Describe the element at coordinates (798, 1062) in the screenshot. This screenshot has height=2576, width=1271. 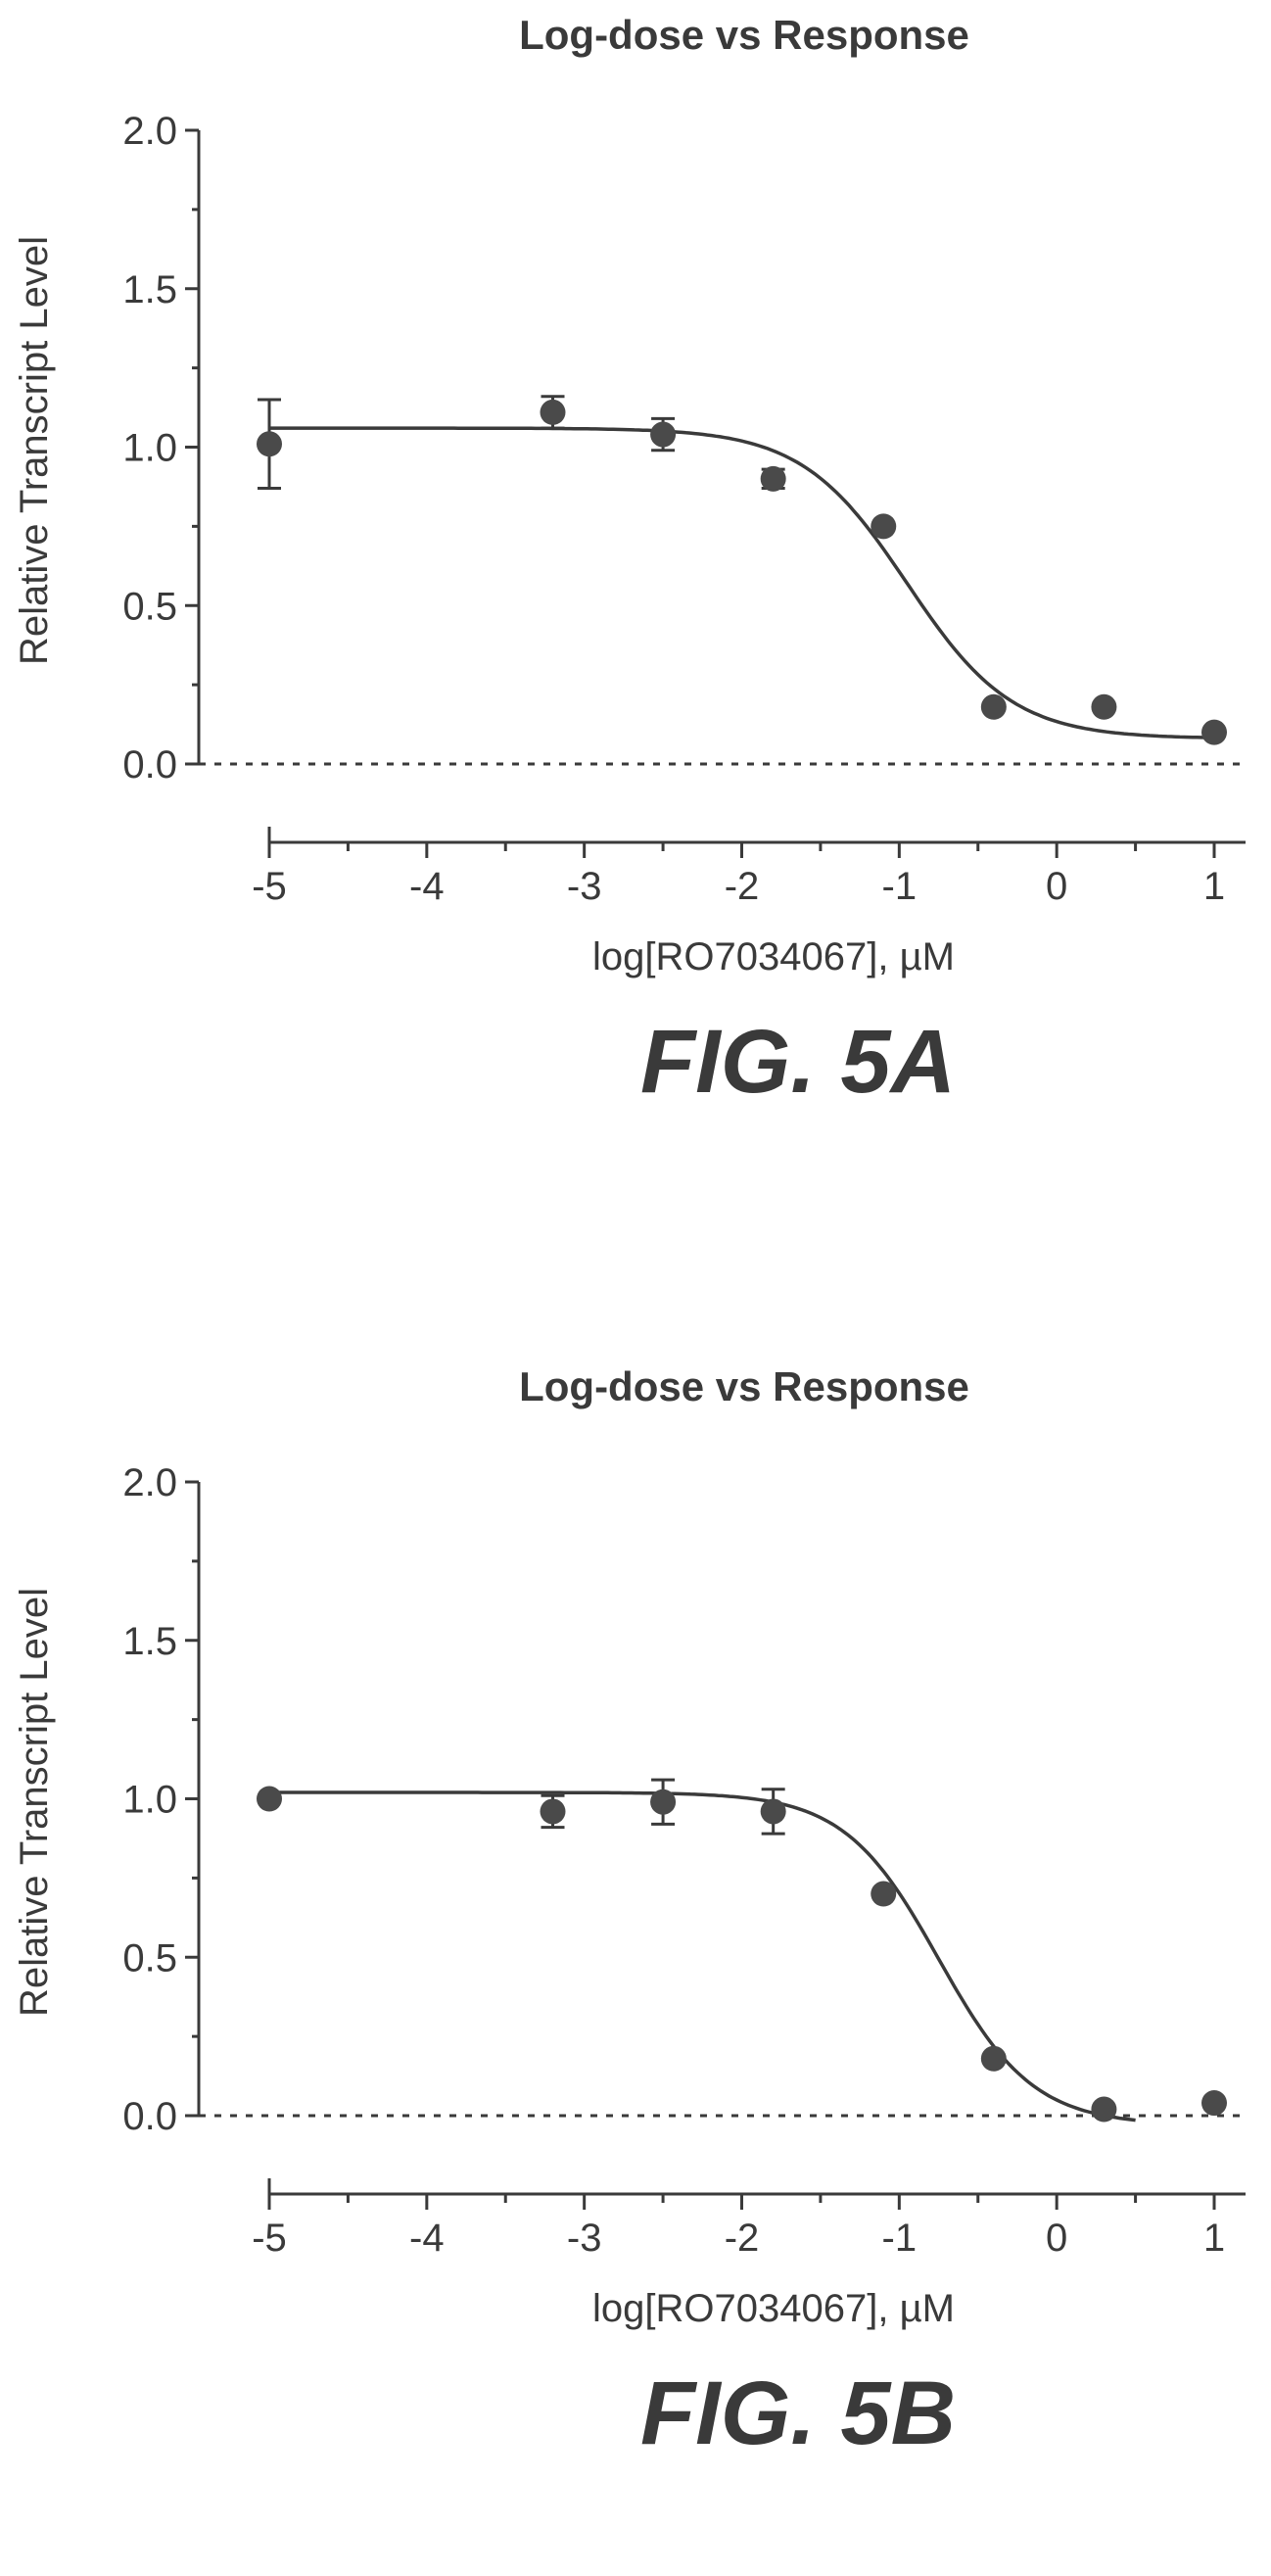
I see `figure-caption: FIG. 5A` at that location.